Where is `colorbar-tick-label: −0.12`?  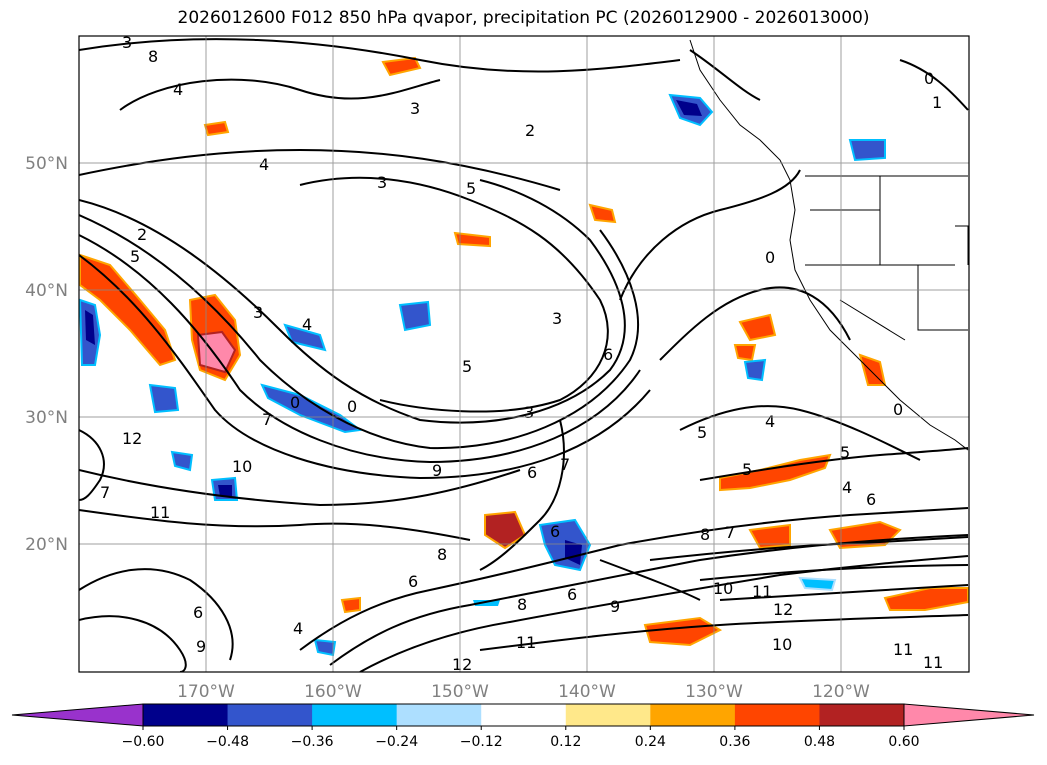 colorbar-tick-label: −0.12 is located at coordinates (481, 742).